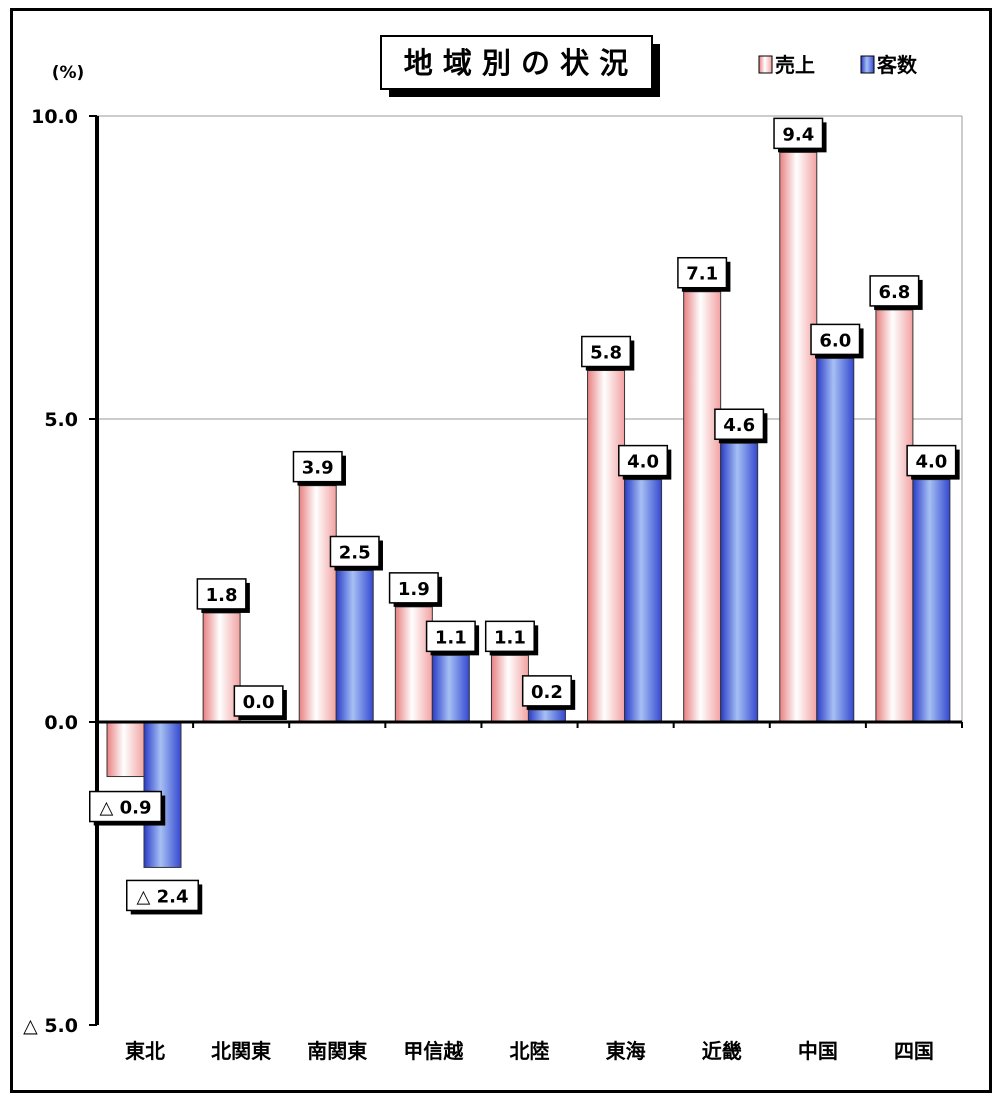 The image size is (1002, 1099). I want to click on data-label-customers: 2.5, so click(356, 553).